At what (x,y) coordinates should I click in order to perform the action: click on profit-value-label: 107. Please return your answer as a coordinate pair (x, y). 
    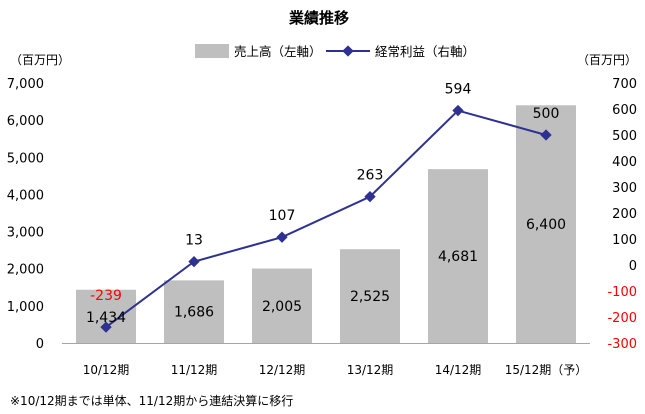
    Looking at the image, I should click on (282, 216).